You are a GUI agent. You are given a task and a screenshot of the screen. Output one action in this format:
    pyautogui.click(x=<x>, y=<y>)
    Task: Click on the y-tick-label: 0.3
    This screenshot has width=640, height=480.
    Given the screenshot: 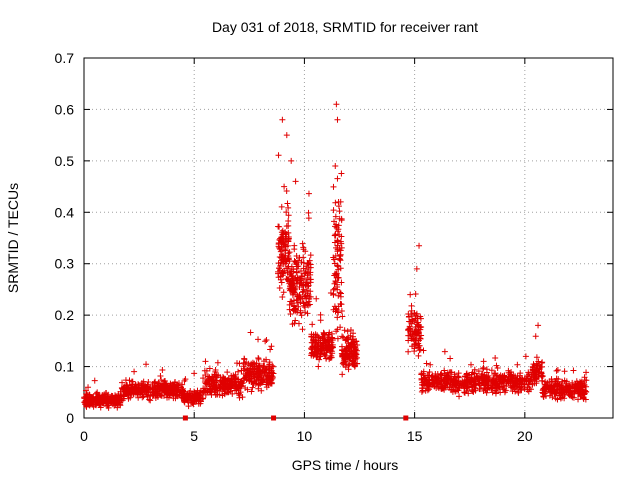 What is the action you would take?
    pyautogui.click(x=65, y=264)
    